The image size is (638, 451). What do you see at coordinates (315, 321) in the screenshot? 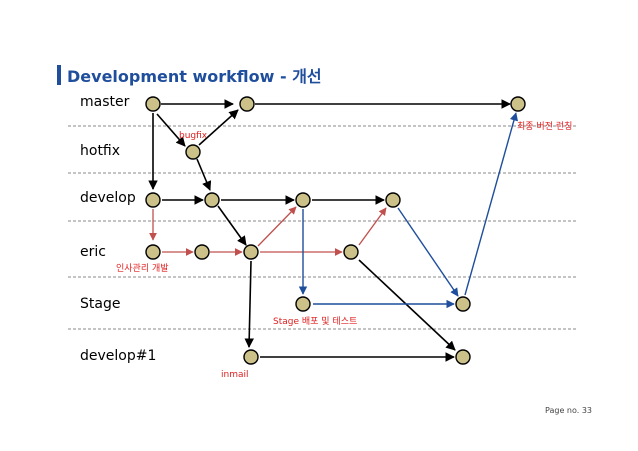
I see `annotation-stage-test: Stage 배포 및 테스트` at bounding box center [315, 321].